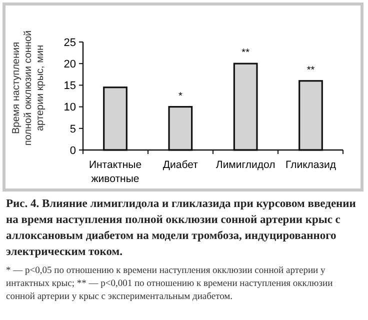  I want to click on y-tick-label: 10, so click(70, 108).